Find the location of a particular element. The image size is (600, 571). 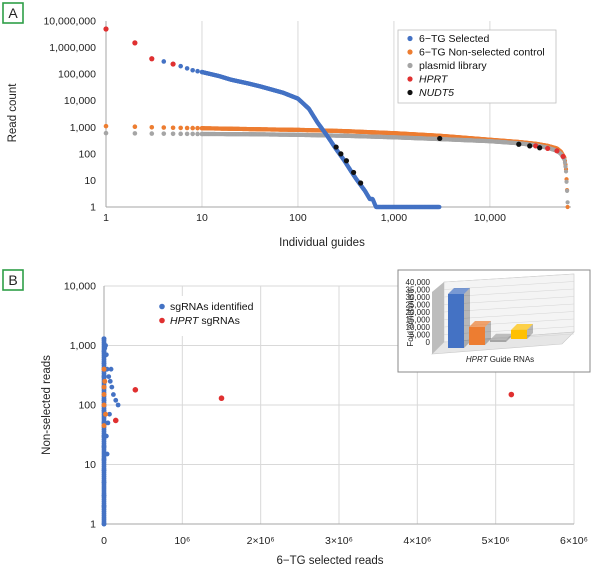

chart-b-y-ticks: 1 10 100 1,000 10,000 is located at coordinates (80, 406).